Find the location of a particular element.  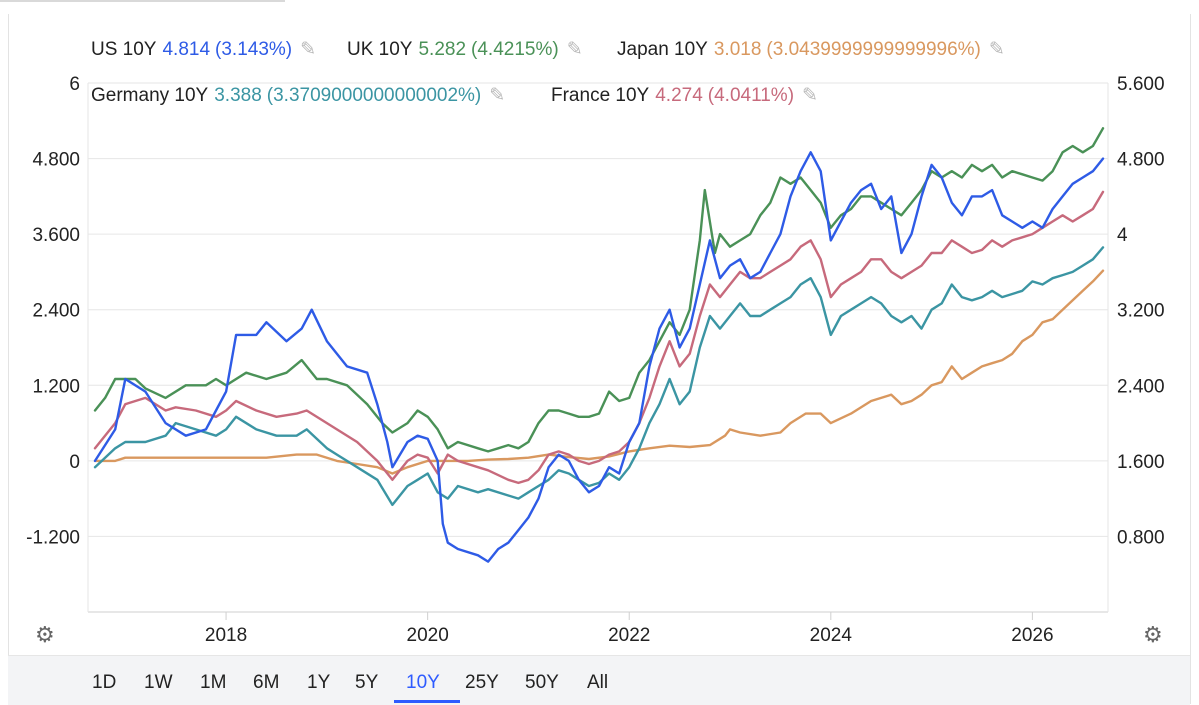

chart-border-right is located at coordinates (1190, 359).